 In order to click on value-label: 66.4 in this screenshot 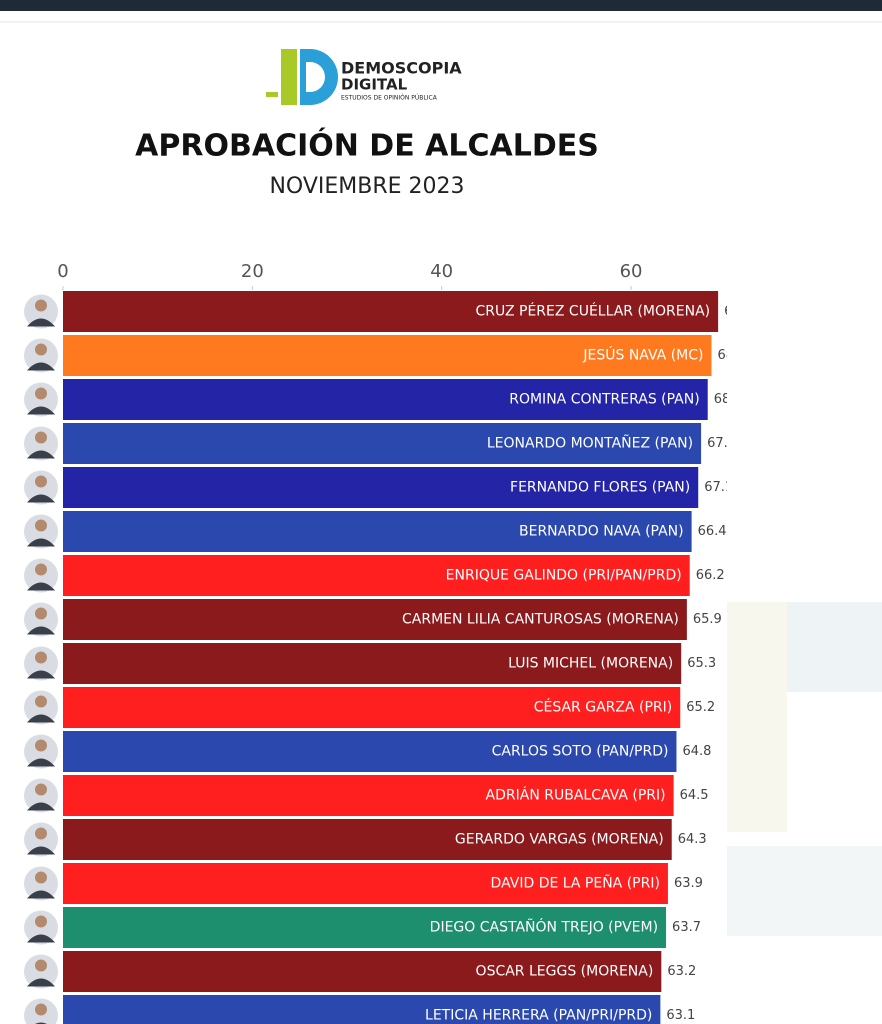, I will do `click(712, 531)`.